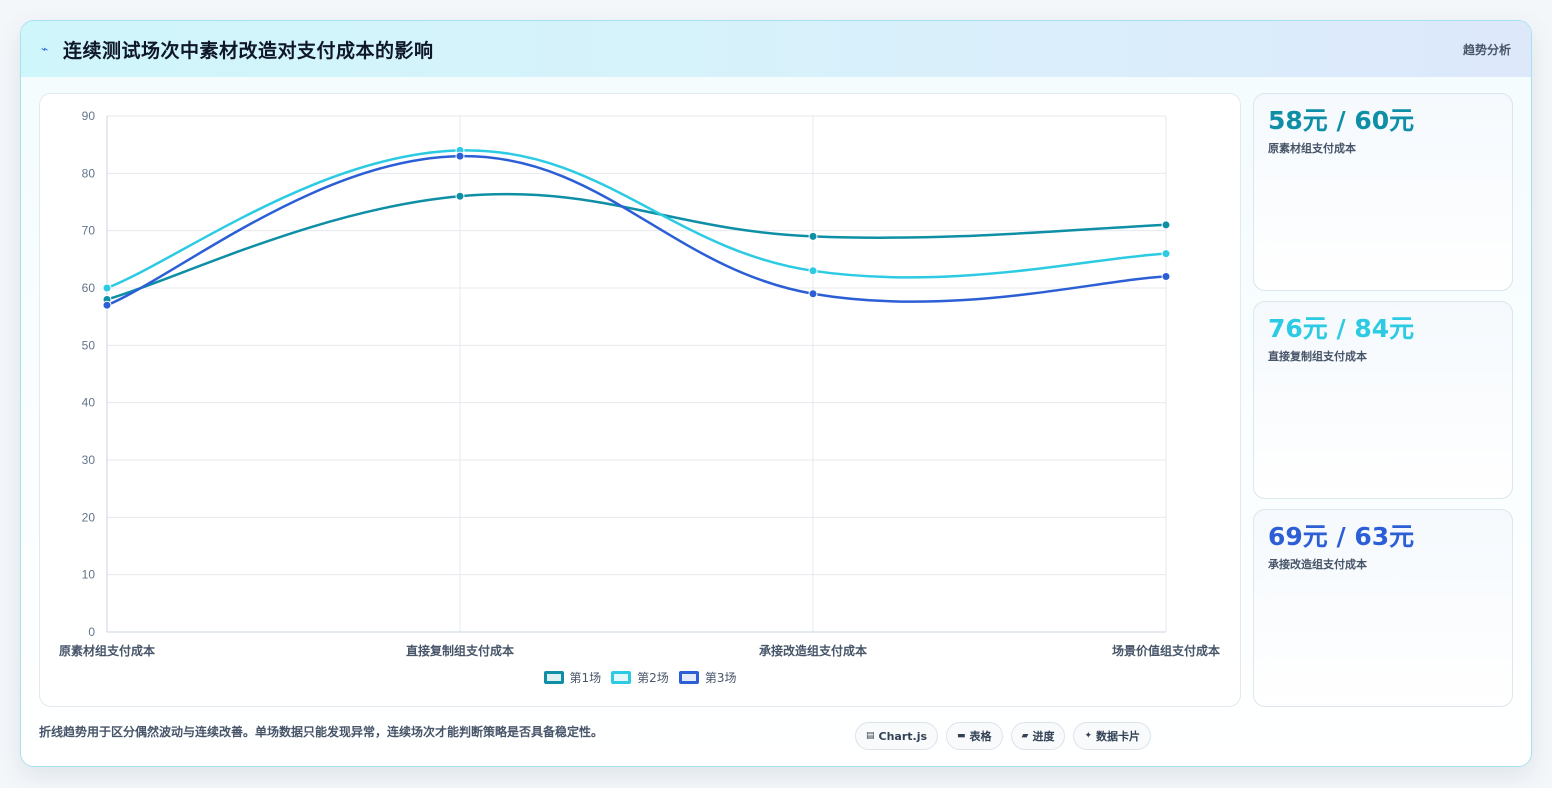  I want to click on legend-label: 第3场, so click(720, 678).